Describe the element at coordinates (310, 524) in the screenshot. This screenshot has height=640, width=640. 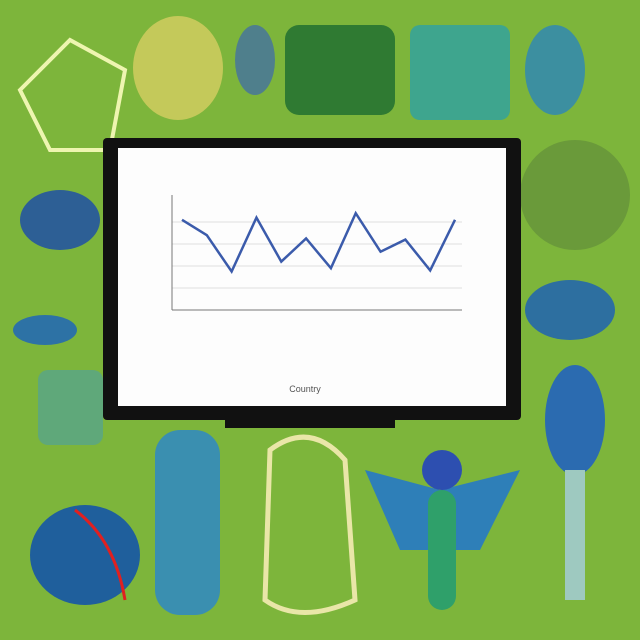
I see `network` at that location.